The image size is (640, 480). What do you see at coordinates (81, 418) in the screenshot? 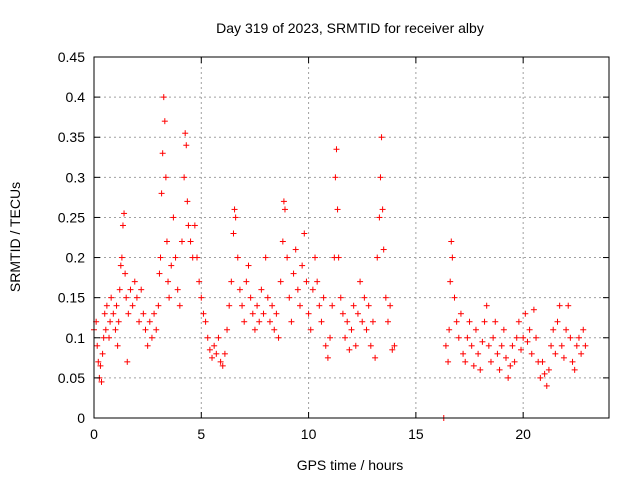
I see `y-tick-label: 0` at bounding box center [81, 418].